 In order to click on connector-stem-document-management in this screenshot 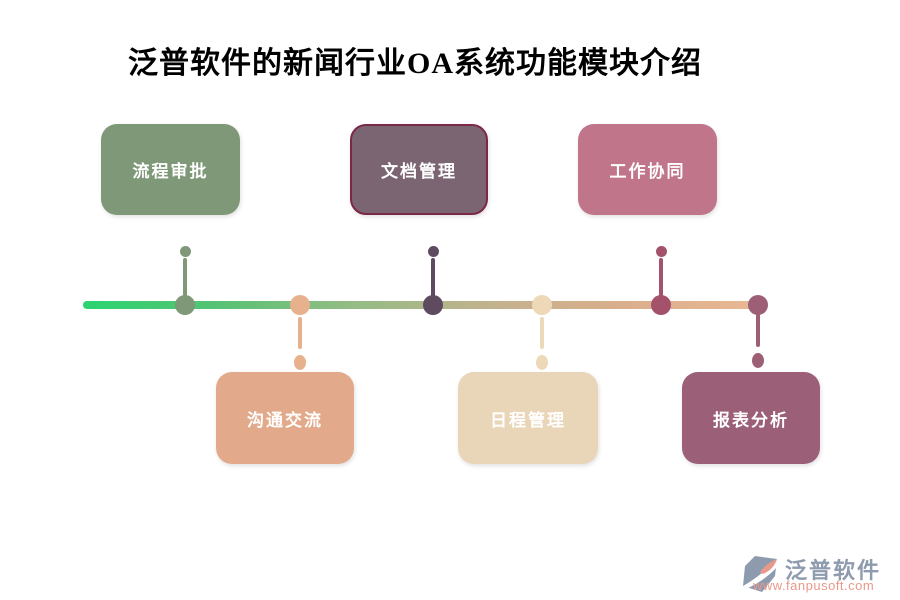, I will do `click(433, 279)`.